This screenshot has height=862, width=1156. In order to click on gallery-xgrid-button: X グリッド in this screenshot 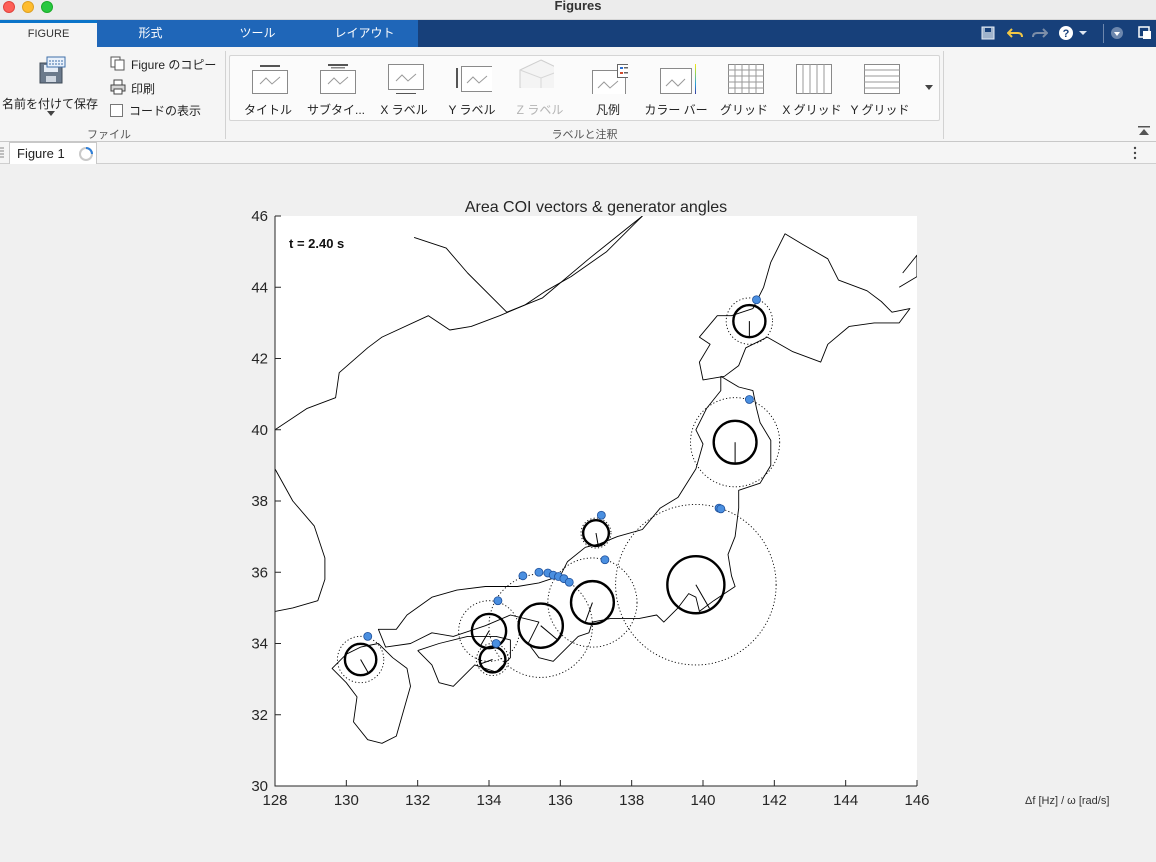, I will do `click(812, 88)`.